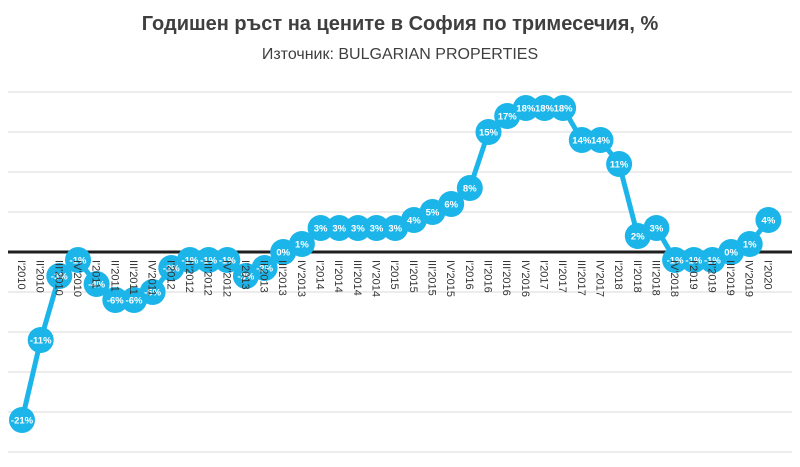  I want to click on x-axis-label: II'2013, so click(264, 276).